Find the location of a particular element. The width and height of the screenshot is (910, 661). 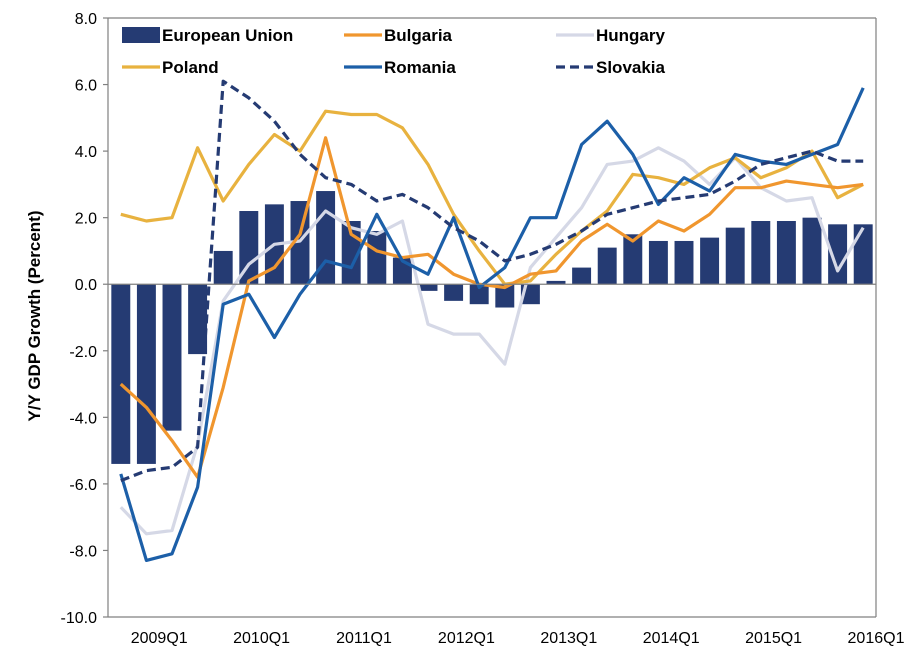

legend-item-romania: Romania is located at coordinates (400, 67).